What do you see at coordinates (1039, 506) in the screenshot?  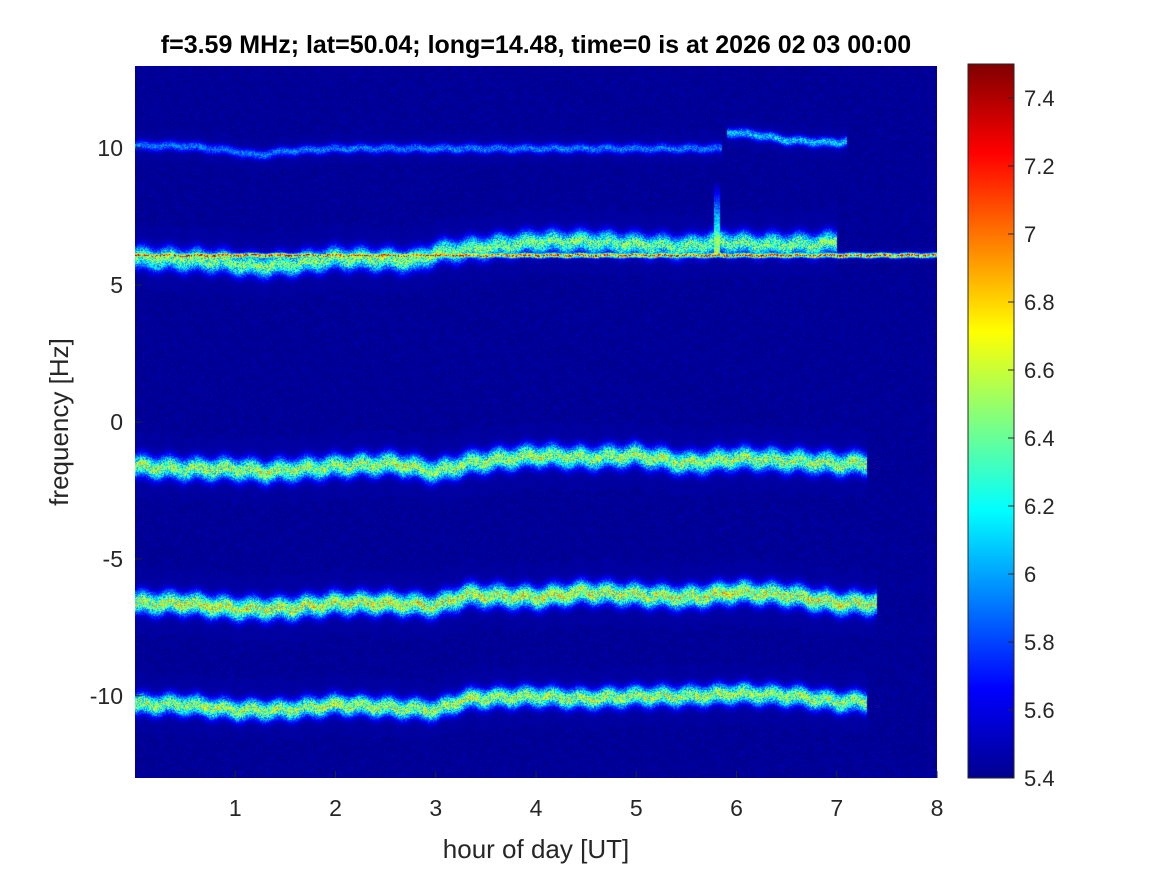 I see `colorbar-tick-label: 6.2` at bounding box center [1039, 506].